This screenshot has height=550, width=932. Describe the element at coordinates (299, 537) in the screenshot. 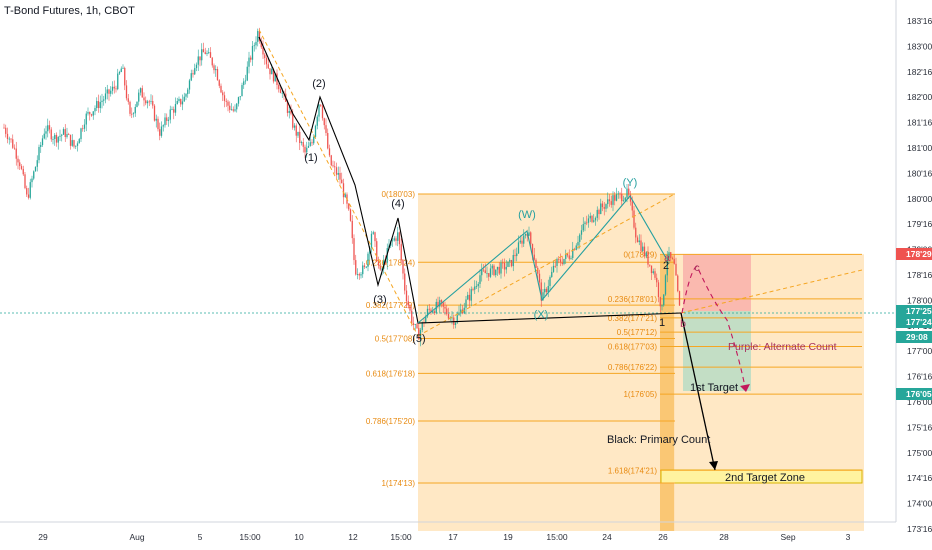

I see `time-tick-label: 10` at that location.